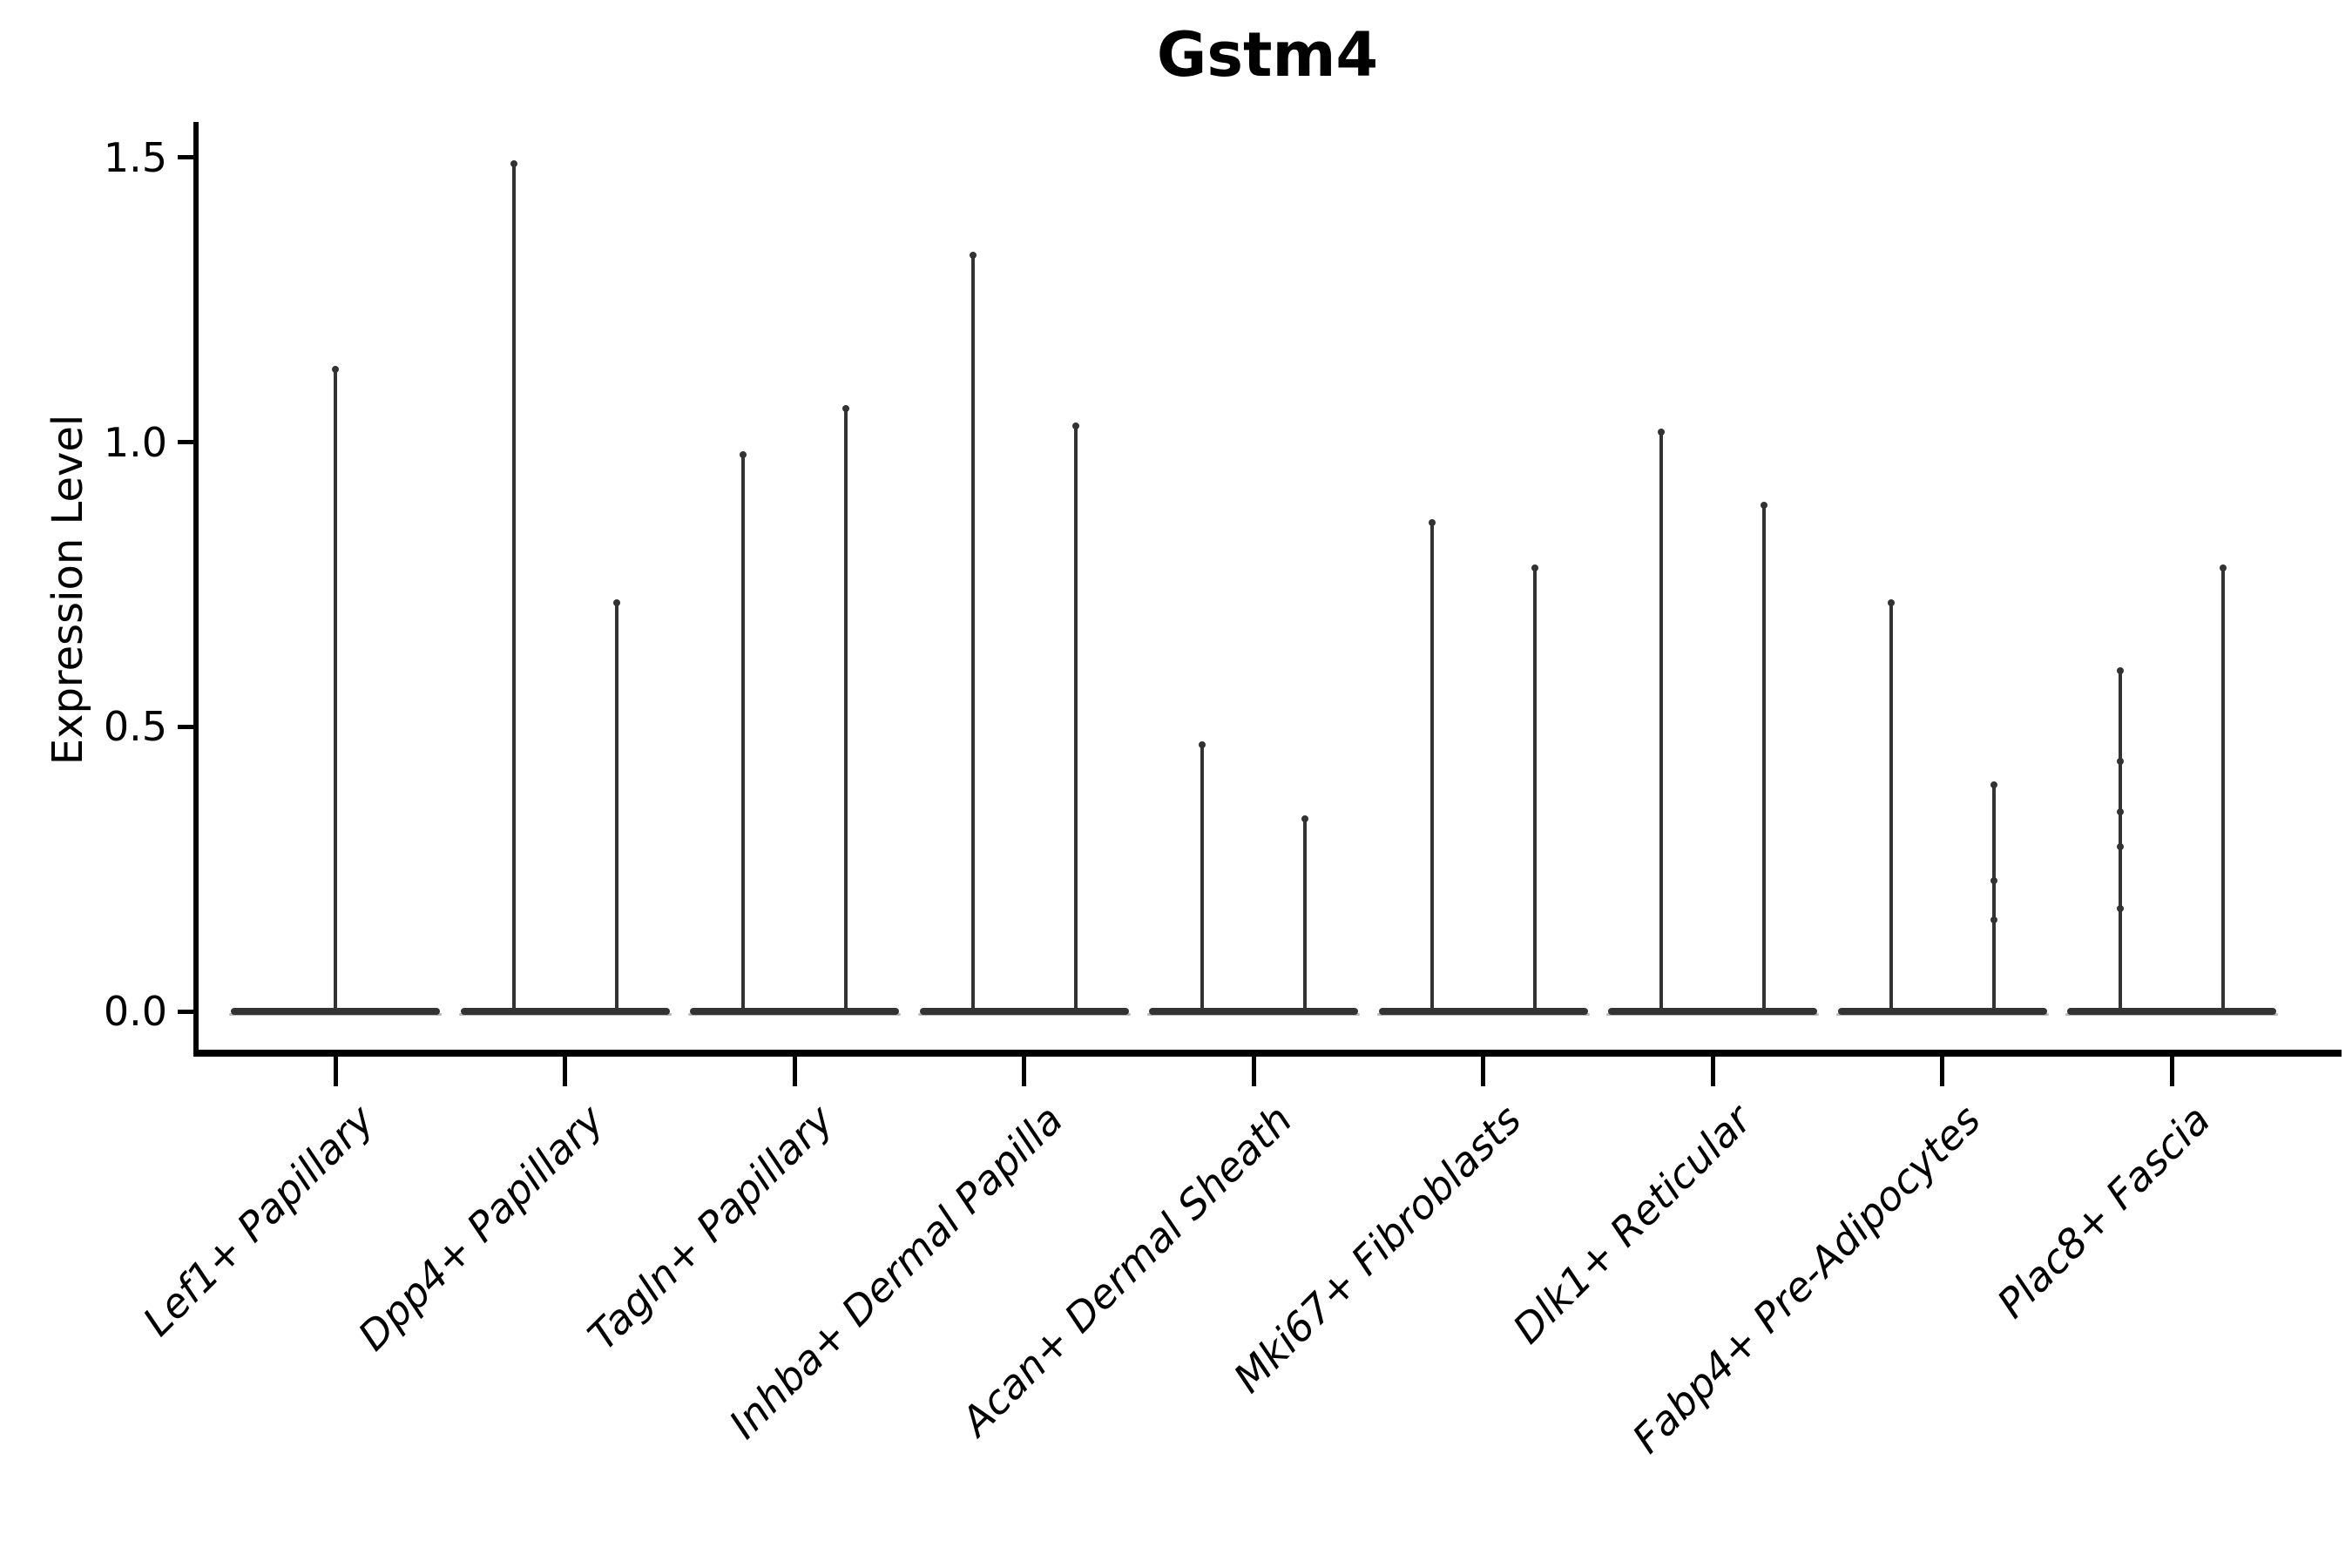  What do you see at coordinates (2104, 1212) in the screenshot?
I see `x-category-label: Plac8+ Fascia` at bounding box center [2104, 1212].